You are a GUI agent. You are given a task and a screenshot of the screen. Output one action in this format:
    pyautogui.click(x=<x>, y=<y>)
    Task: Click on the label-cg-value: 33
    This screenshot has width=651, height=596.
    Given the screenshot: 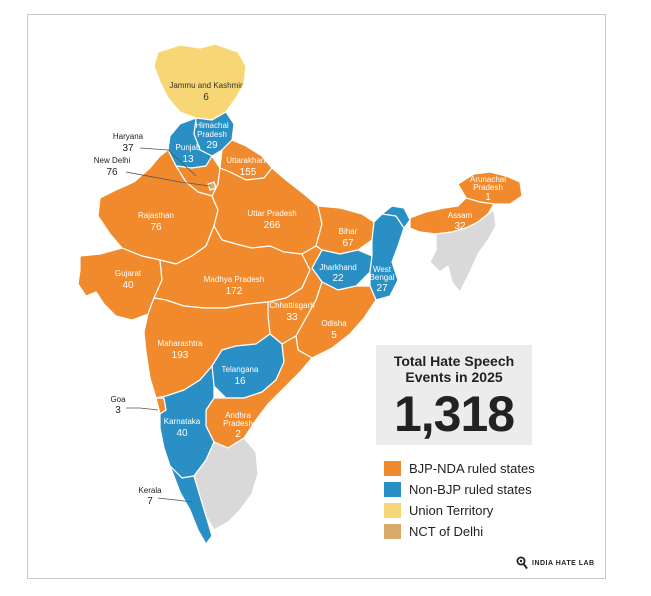 What is the action you would take?
    pyautogui.click(x=292, y=317)
    